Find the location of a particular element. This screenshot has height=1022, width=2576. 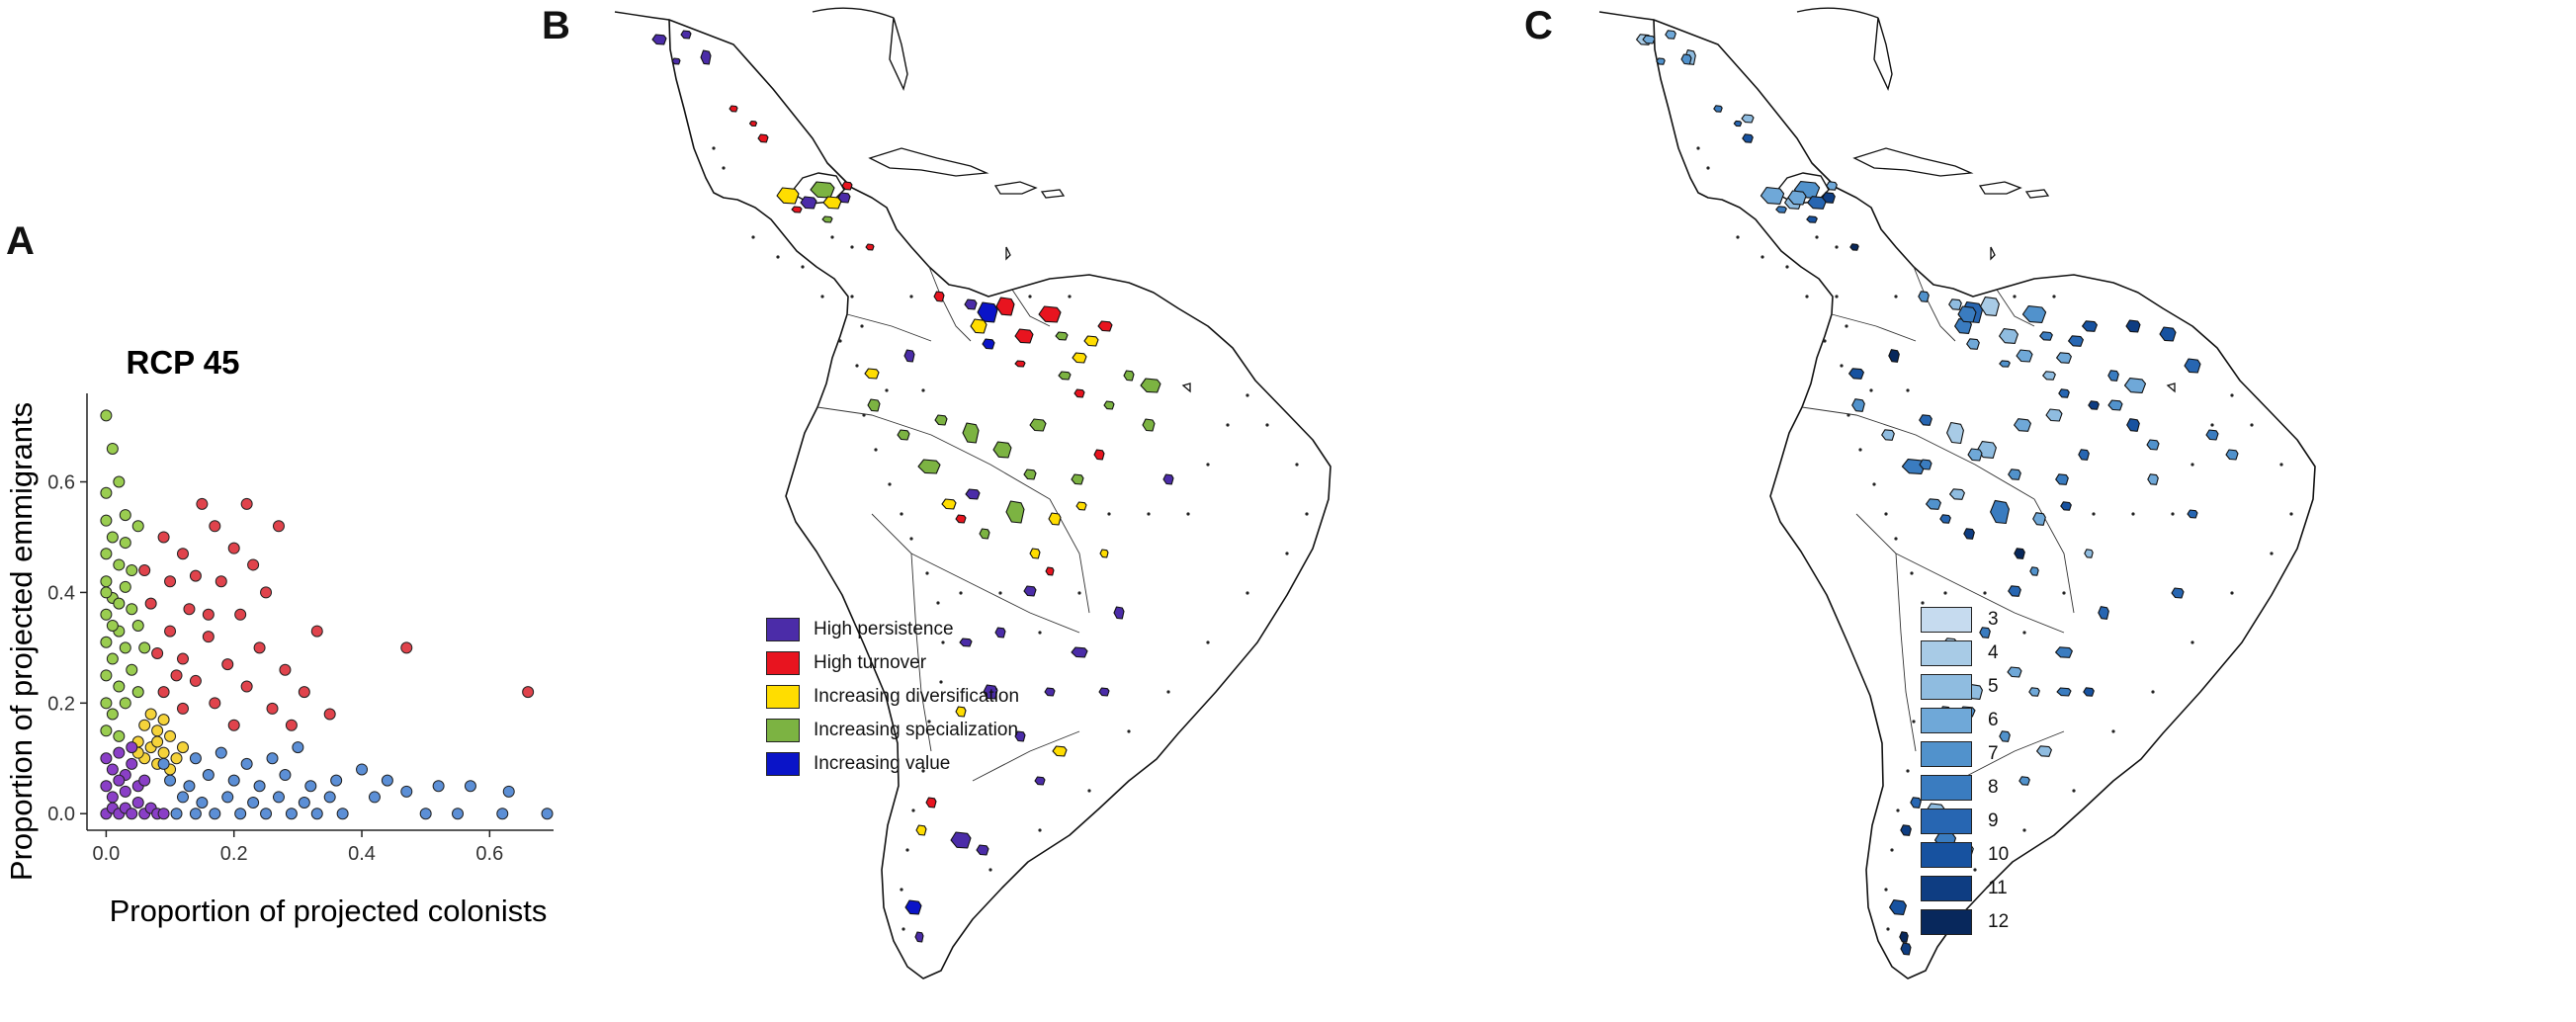

legend-label: Increasing diversification is located at coordinates (917, 696).